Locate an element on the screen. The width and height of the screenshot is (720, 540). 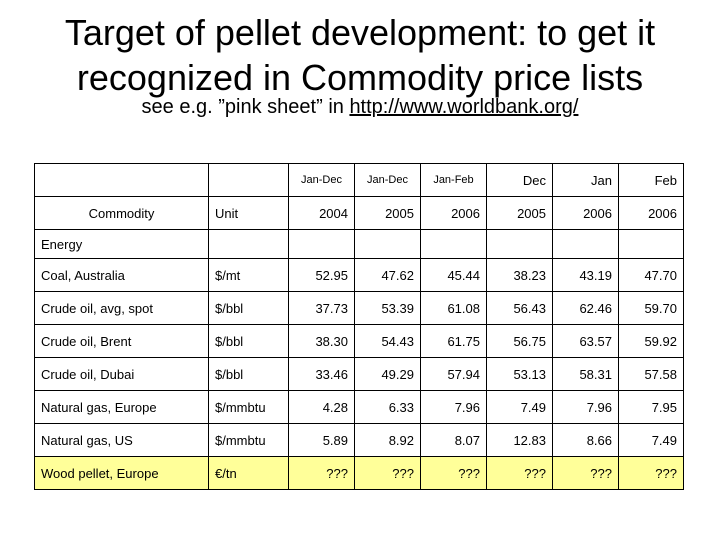
price-cell: 5.89 is located at coordinates (321, 440).